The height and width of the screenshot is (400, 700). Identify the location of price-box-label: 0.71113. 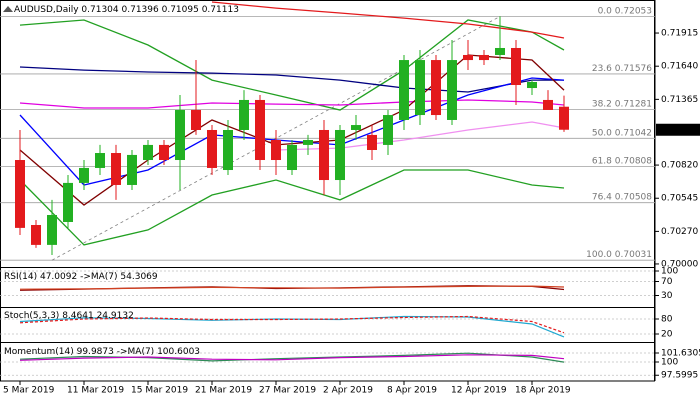
(678, 130).